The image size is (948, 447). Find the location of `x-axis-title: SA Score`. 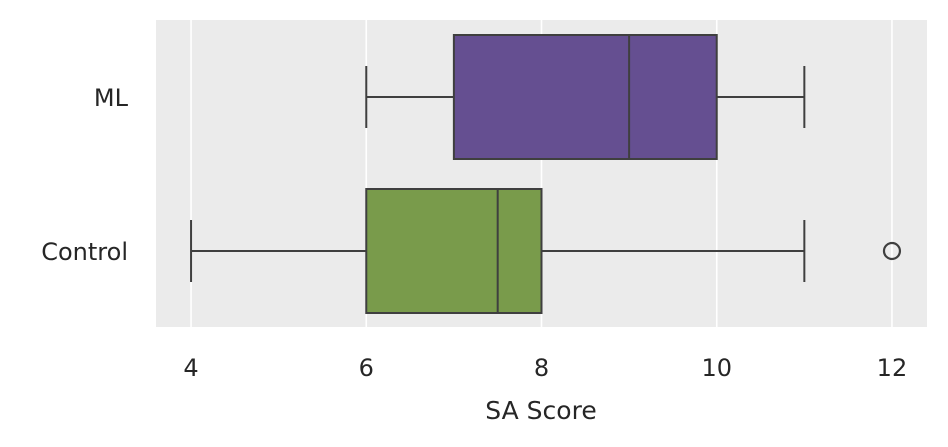

x-axis-title: SA Score is located at coordinates (540, 410).